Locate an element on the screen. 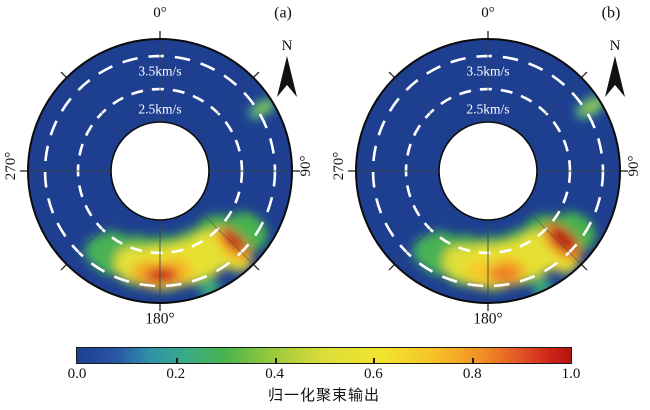 This screenshot has height=410, width=650. colorbar-tick-label: 0.2 is located at coordinates (176, 374).